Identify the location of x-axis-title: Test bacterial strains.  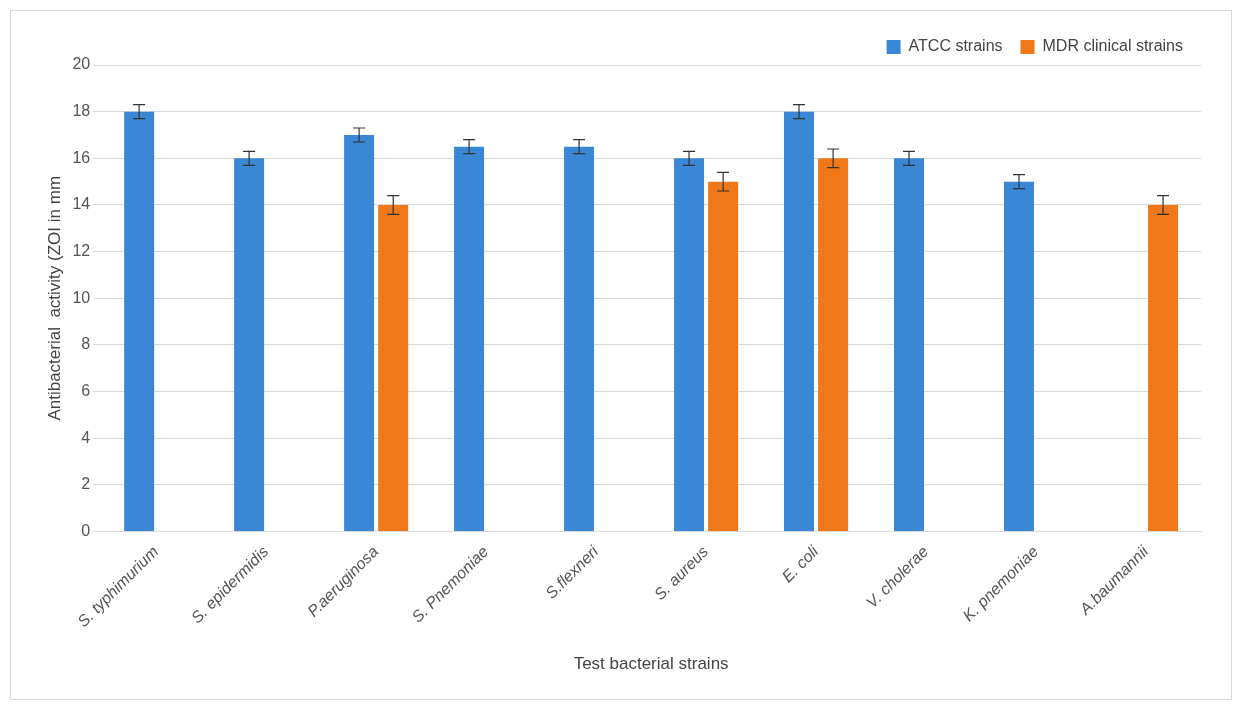
(651, 664).